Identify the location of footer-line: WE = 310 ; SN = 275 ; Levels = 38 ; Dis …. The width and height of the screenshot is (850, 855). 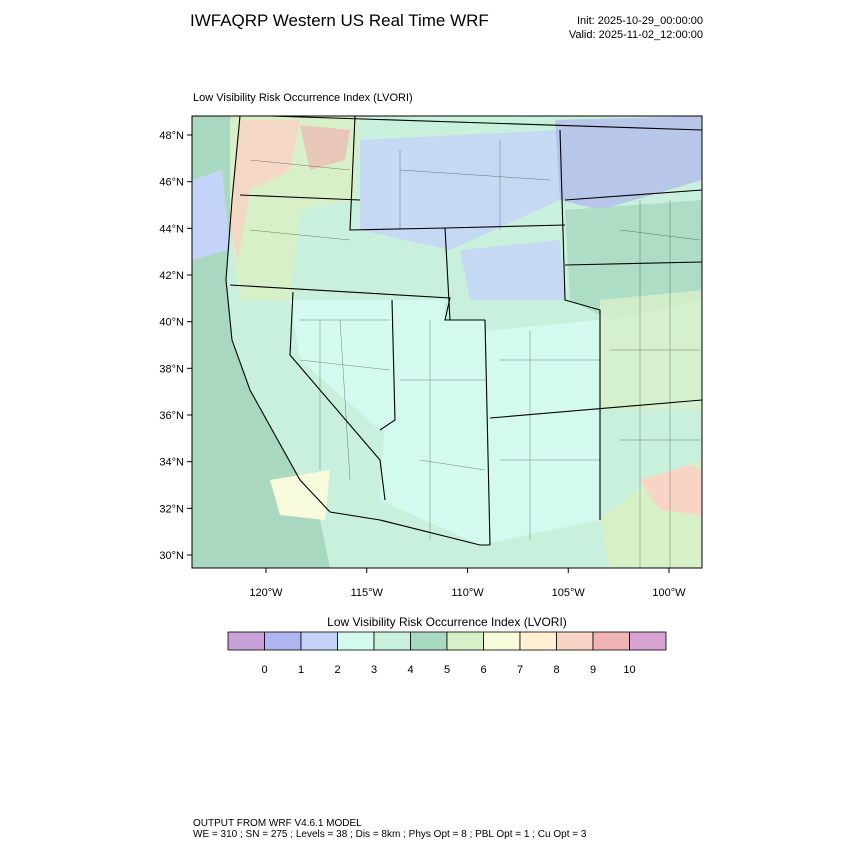
(390, 834).